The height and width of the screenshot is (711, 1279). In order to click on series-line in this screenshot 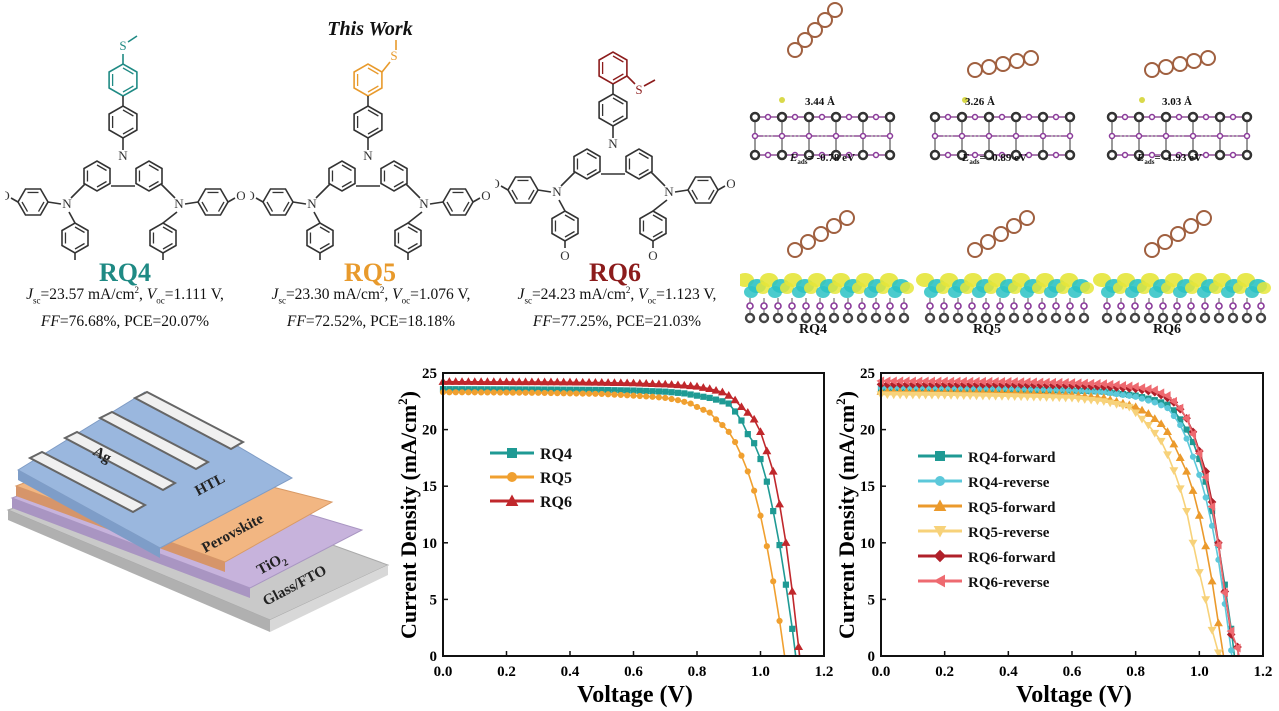, I will do `click(622, 518)`.